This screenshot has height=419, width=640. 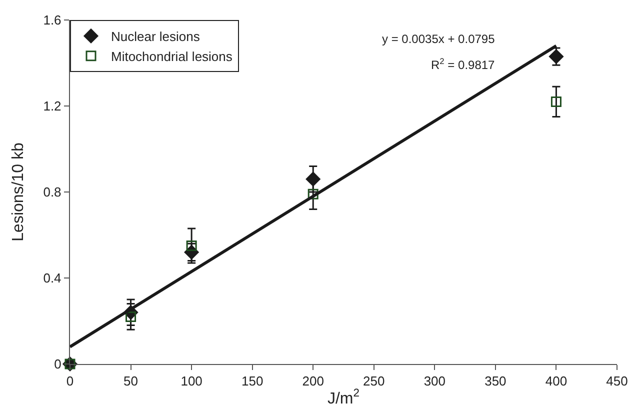 What do you see at coordinates (435, 381) in the screenshot?
I see `x-tick-label: 300` at bounding box center [435, 381].